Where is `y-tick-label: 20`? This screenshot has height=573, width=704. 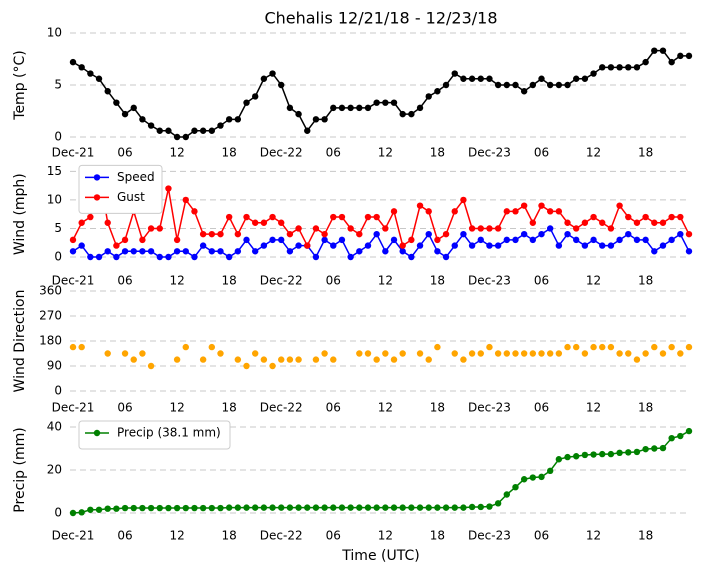
y-tick-label: 20 is located at coordinates (54, 470).